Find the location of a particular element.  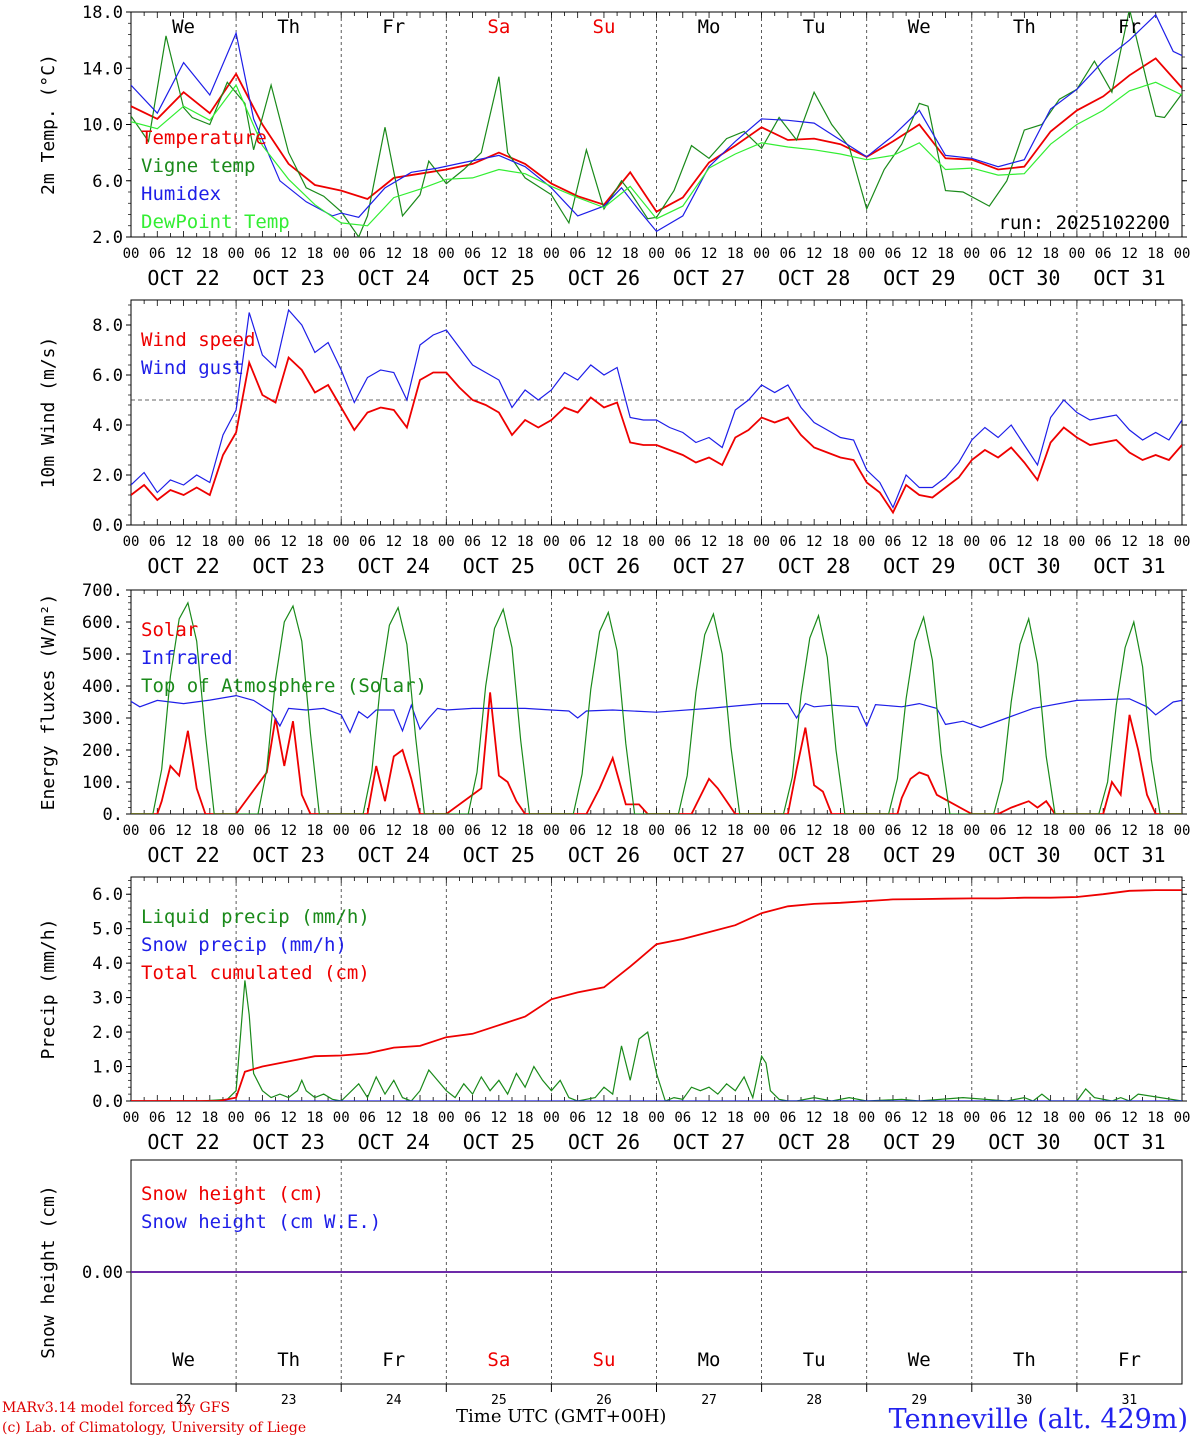

panel-precip is located at coordinates (656, 989).